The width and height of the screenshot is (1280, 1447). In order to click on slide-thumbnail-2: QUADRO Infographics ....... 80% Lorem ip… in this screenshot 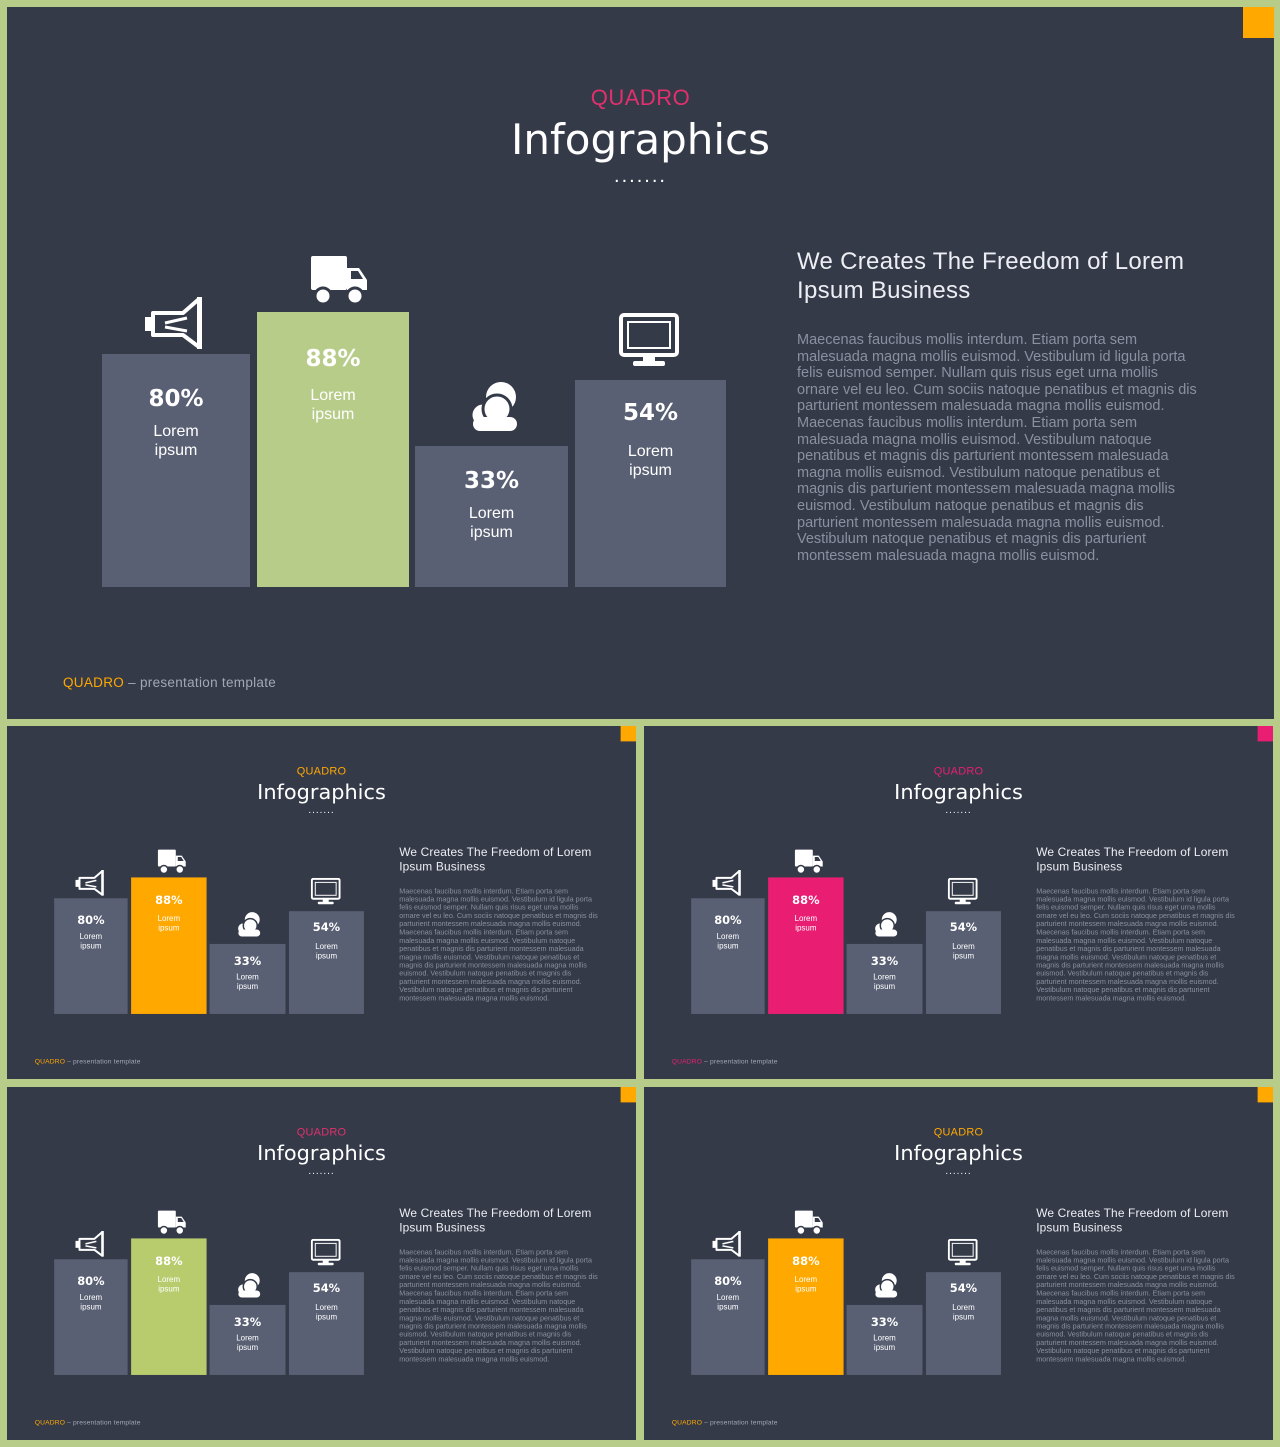, I will do `click(958, 902)`.